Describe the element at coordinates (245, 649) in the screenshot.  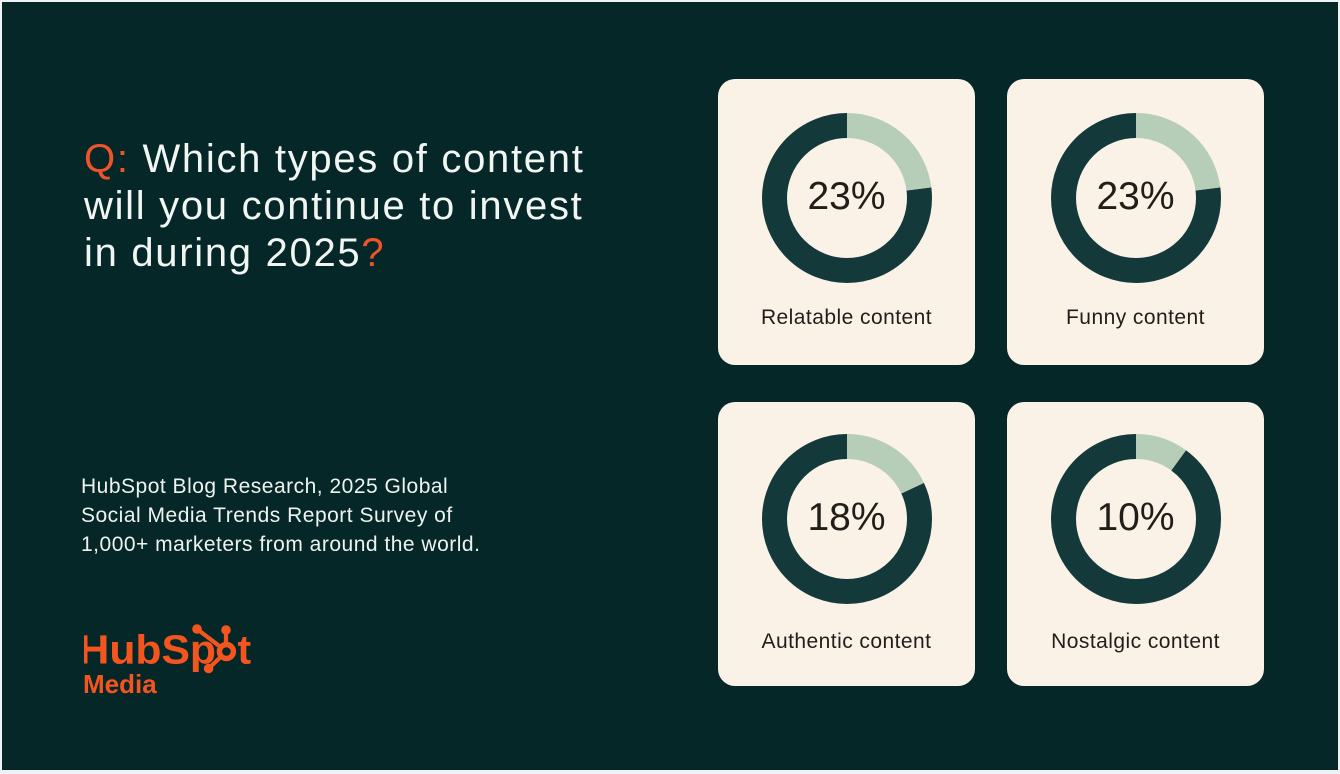
I see `svg-text: t` at that location.